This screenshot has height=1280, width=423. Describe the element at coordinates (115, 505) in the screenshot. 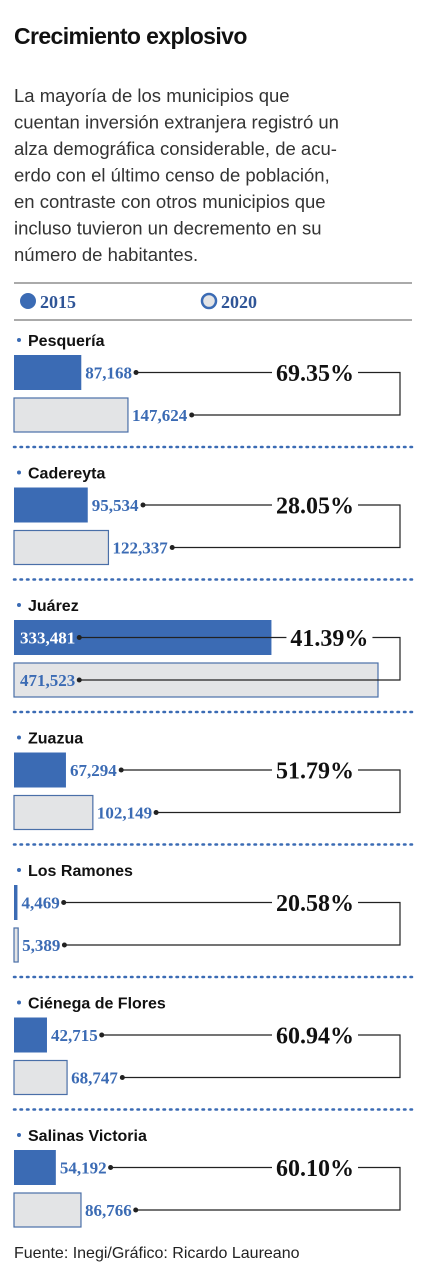

I see `value-label: 95,534` at that location.